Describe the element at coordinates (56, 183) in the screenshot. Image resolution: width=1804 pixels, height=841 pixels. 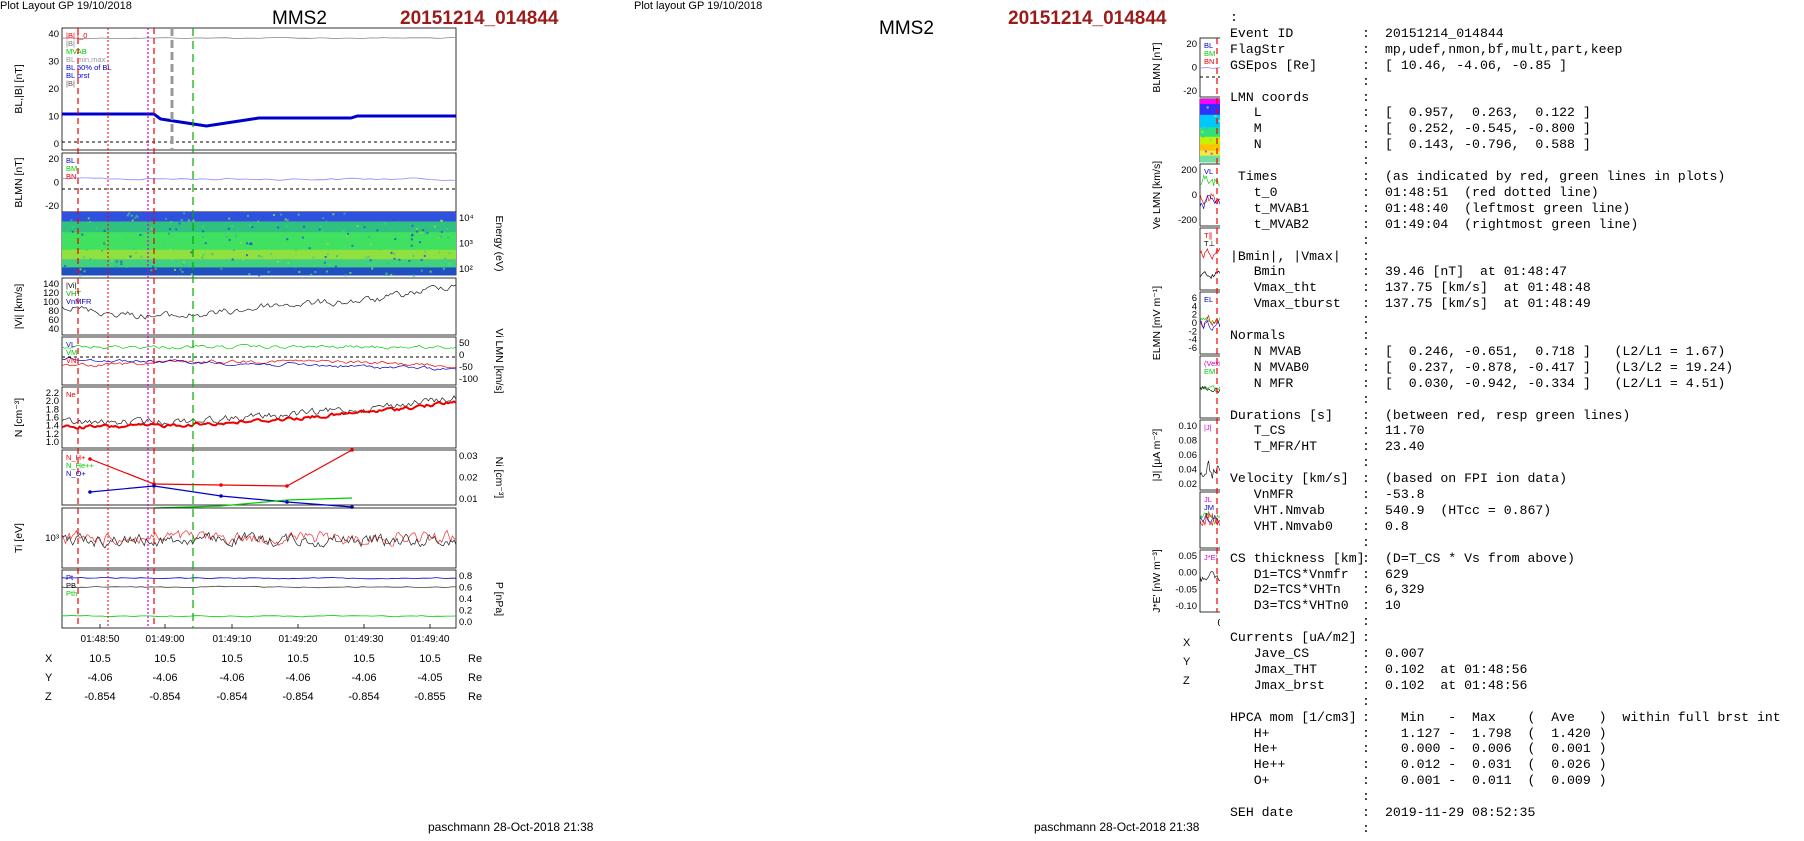
I see `y-tick-label: 0` at that location.